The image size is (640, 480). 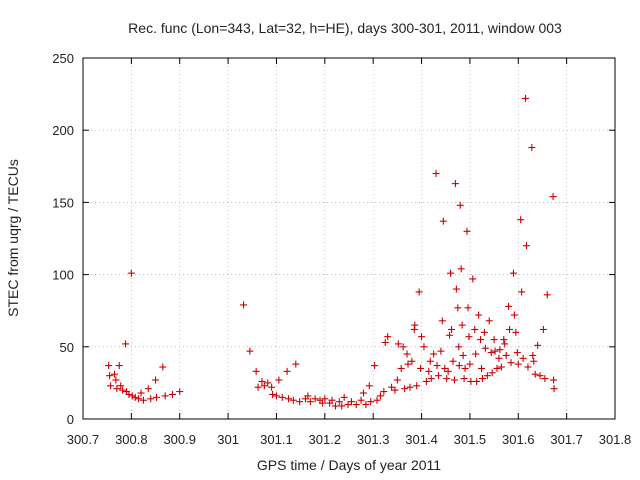 What do you see at coordinates (131, 439) in the screenshot?
I see `x-tick-label: 300.8` at bounding box center [131, 439].